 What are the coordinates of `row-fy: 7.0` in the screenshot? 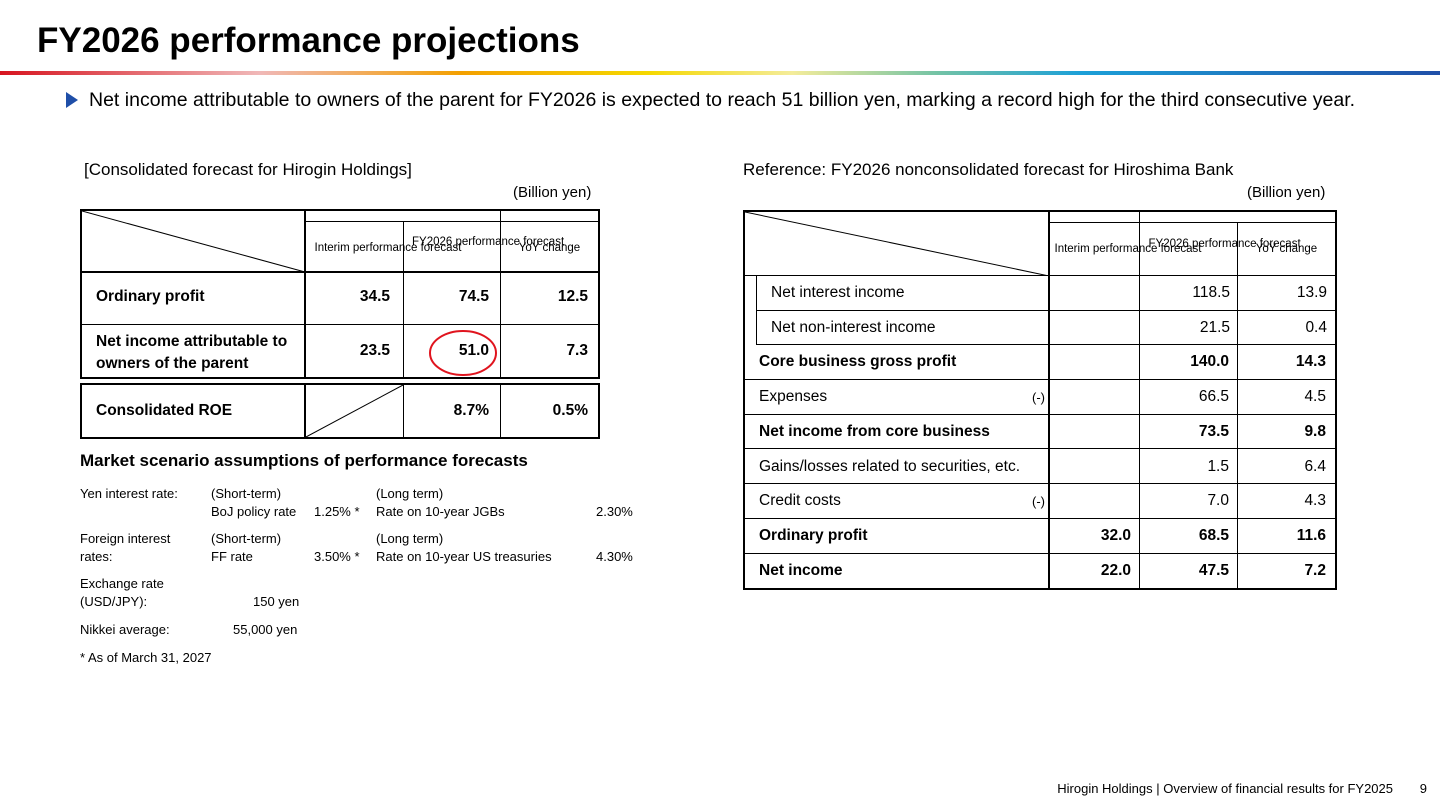 It's located at (1218, 501).